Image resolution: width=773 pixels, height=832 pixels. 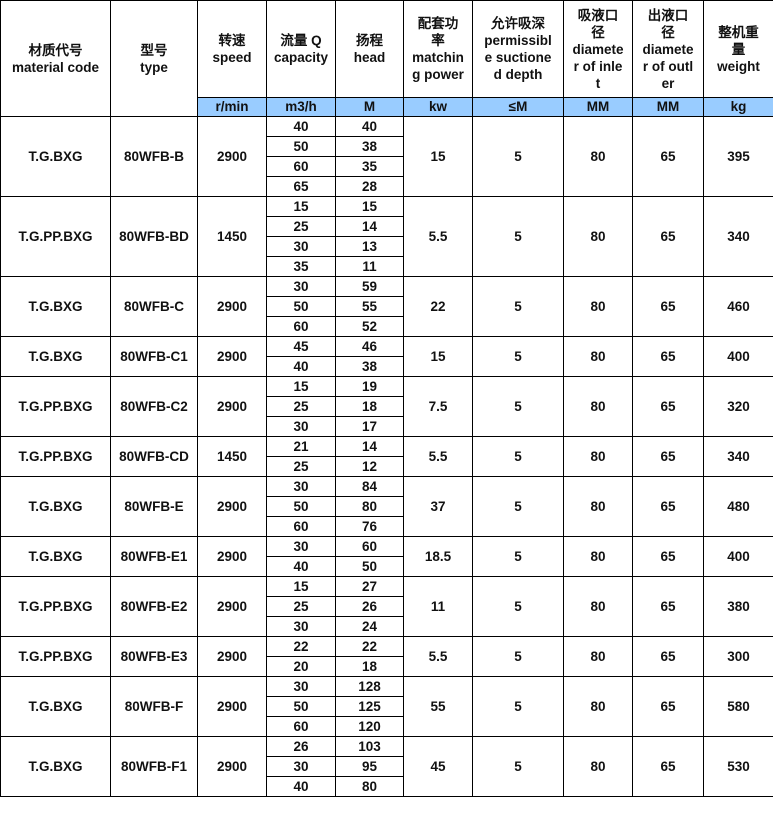 What do you see at coordinates (301, 386) in the screenshot?
I see `capacity-cell: 15` at bounding box center [301, 386].